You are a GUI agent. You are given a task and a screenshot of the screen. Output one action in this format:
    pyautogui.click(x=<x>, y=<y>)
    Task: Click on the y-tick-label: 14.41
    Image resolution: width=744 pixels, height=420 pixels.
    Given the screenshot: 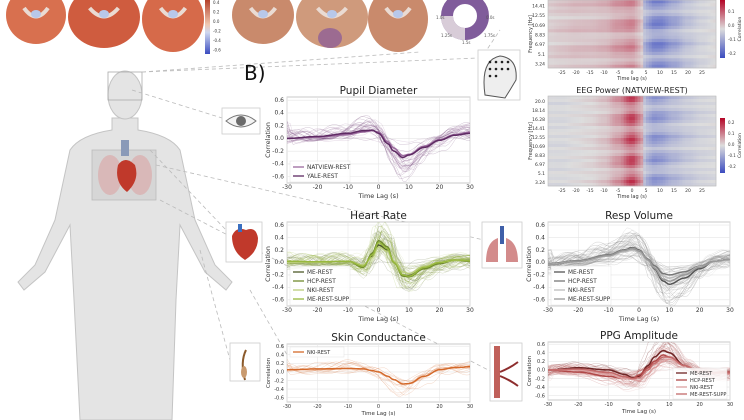 What is the action you would take?
    pyautogui.click(x=538, y=6)
    